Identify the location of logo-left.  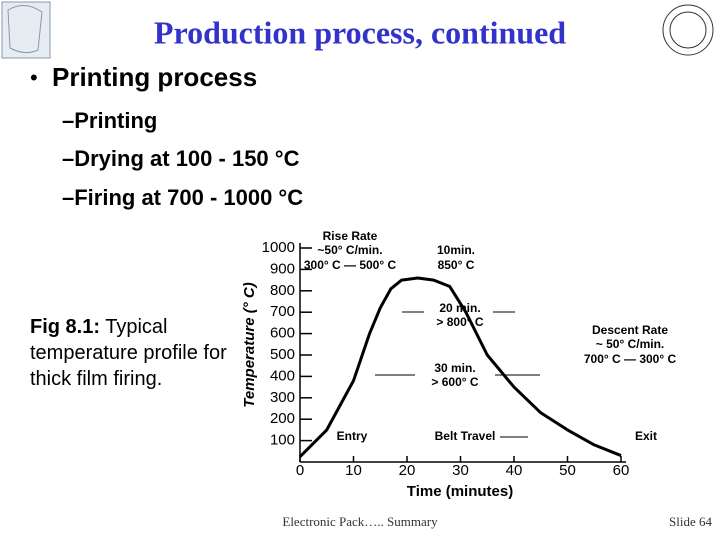
(26, 30).